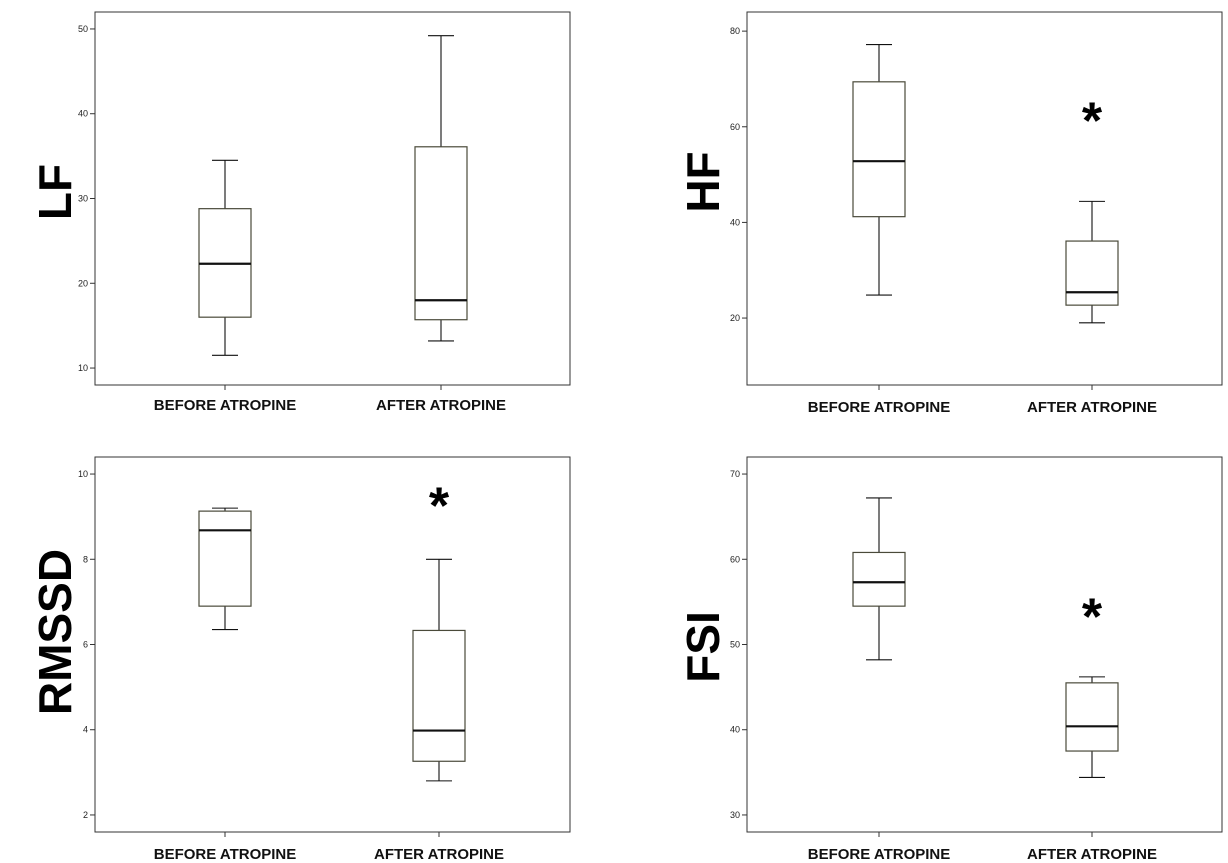 Image resolution: width=1228 pixels, height=863 pixels. Describe the element at coordinates (55, 192) in the screenshot. I see `y-axis-label: LF` at that location.